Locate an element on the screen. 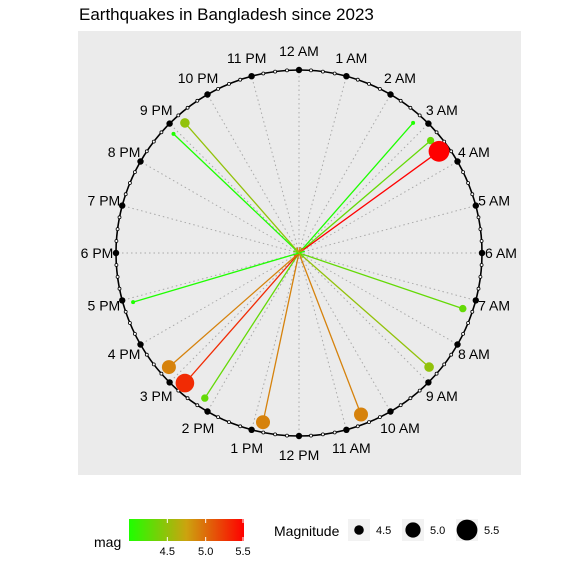  hour-label-19: 7 PM is located at coordinates (104, 201).